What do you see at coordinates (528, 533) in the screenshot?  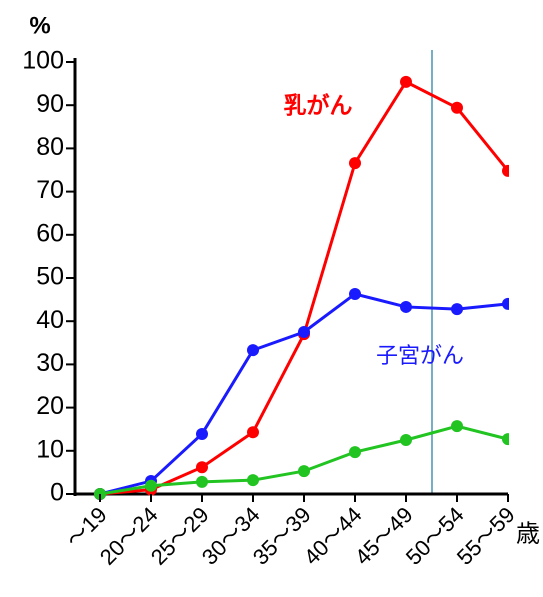 I see `x-axis-label: 歳` at bounding box center [528, 533].